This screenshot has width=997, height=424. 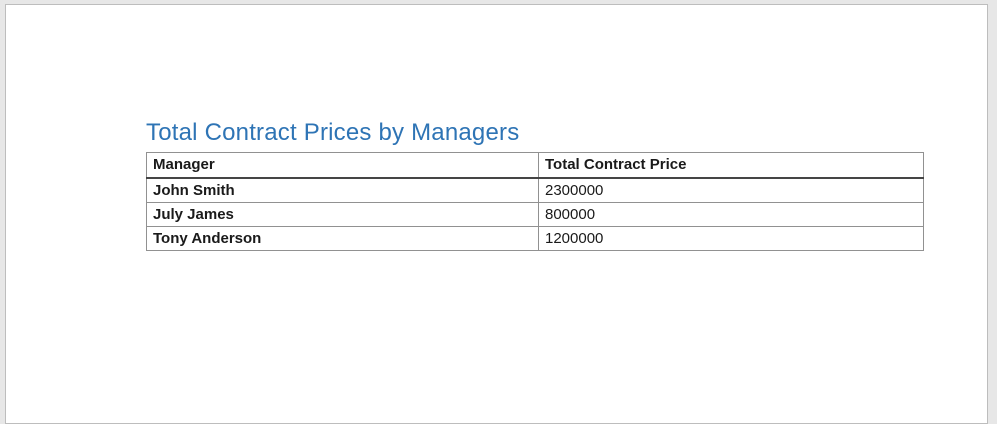 I want to click on table-row: July James 800000, so click(x=535, y=214).